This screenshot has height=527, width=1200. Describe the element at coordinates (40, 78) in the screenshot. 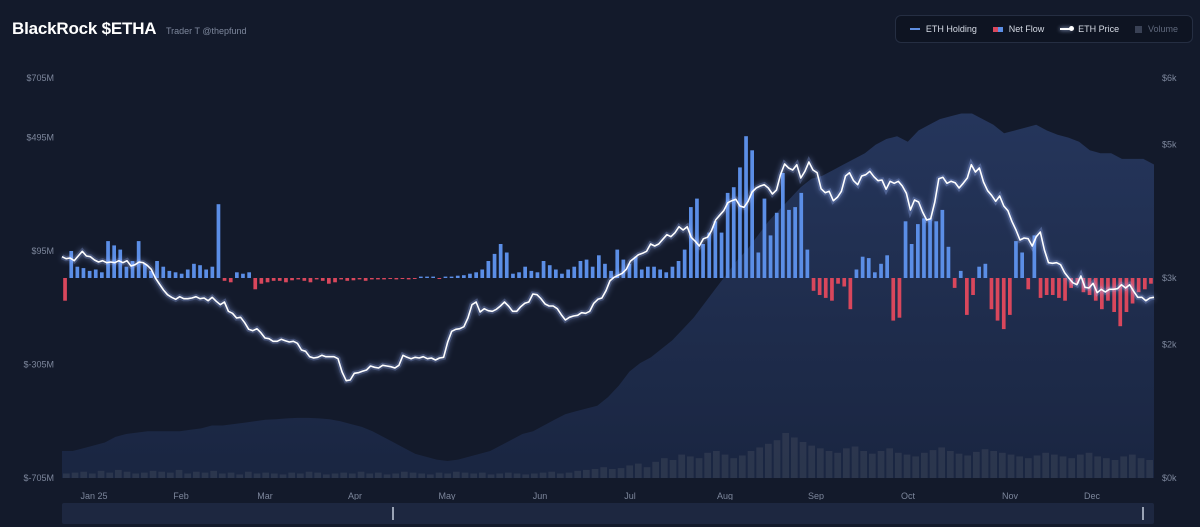

I see `y-left-tick-label: $705M` at that location.